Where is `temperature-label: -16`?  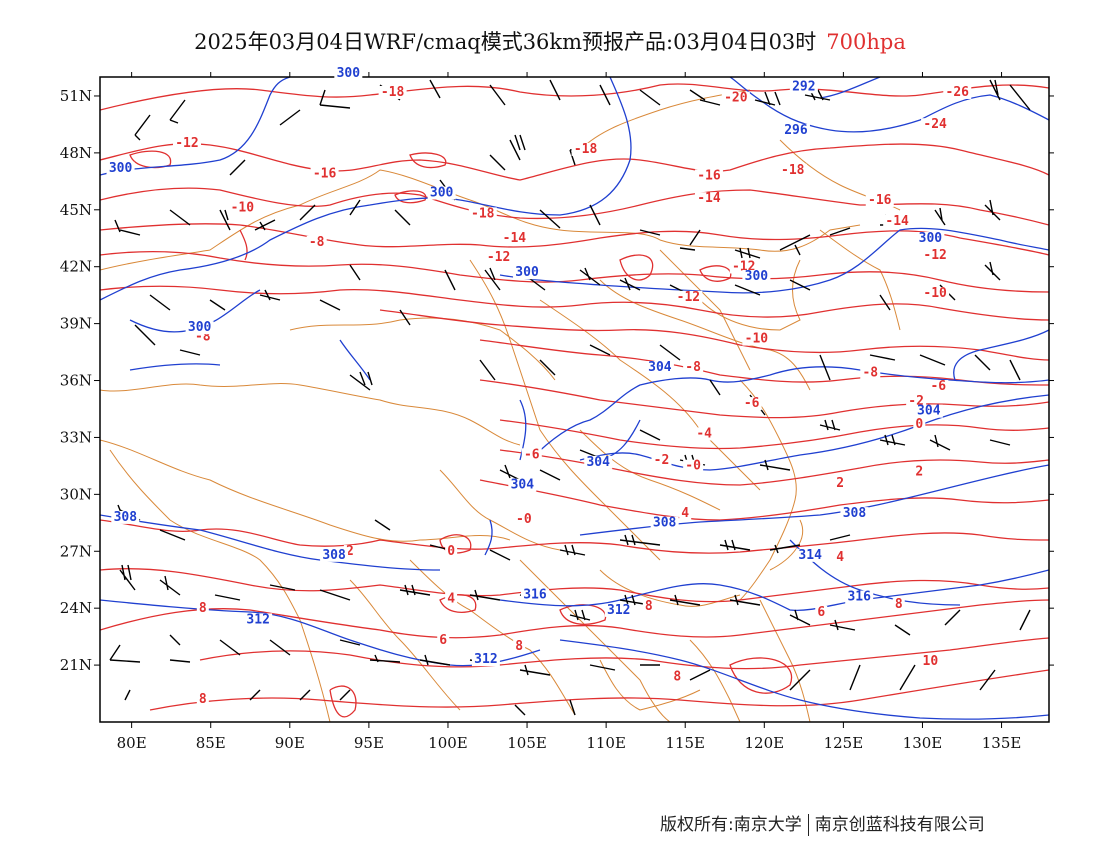 temperature-label: -16 is located at coordinates (709, 175).